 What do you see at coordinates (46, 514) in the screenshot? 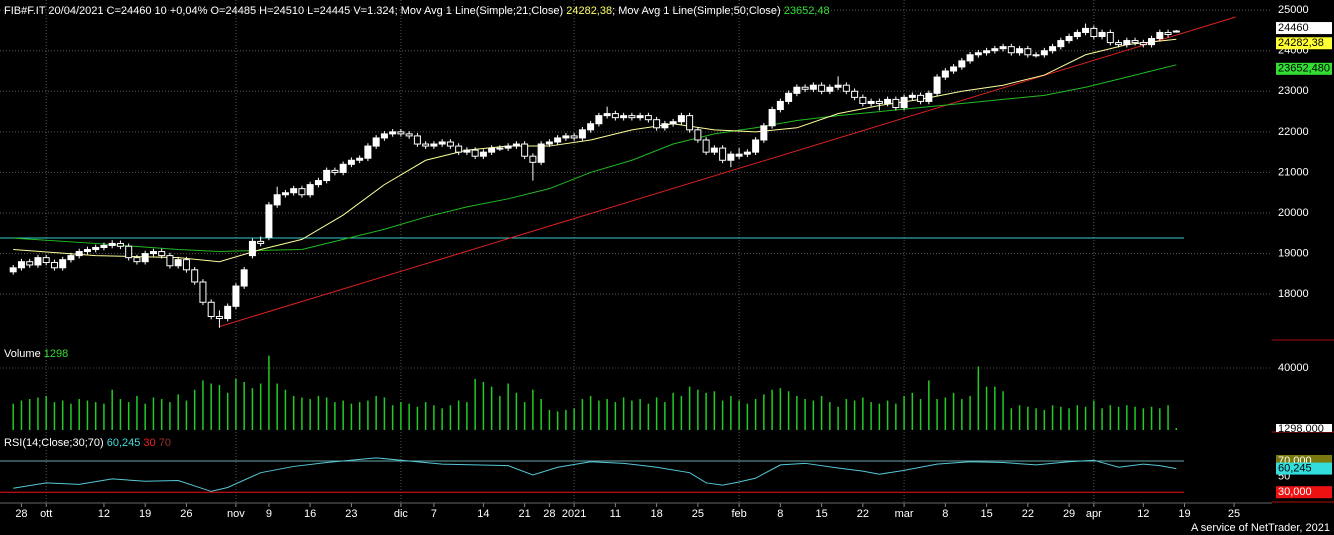
I see `x-tick-label: ott` at bounding box center [46, 514].